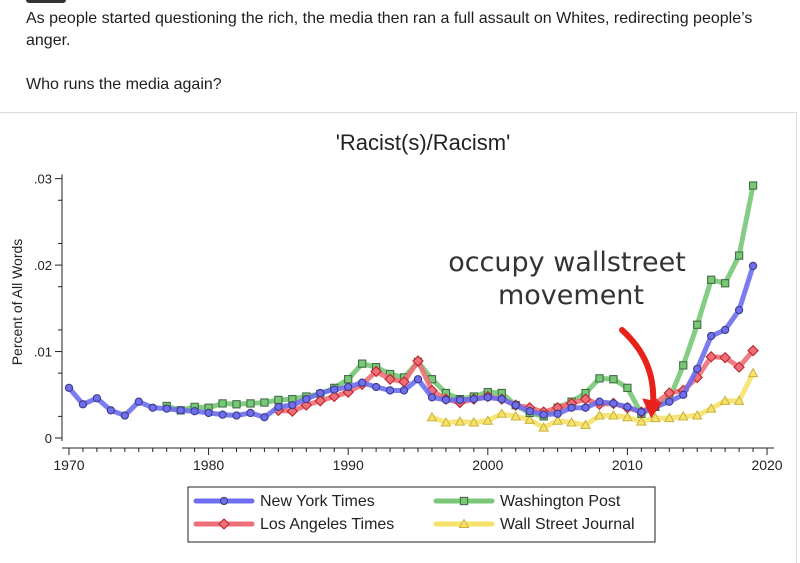 This screenshot has width=800, height=563. Describe the element at coordinates (627, 465) in the screenshot. I see `x-tick-label: 2010` at that location.